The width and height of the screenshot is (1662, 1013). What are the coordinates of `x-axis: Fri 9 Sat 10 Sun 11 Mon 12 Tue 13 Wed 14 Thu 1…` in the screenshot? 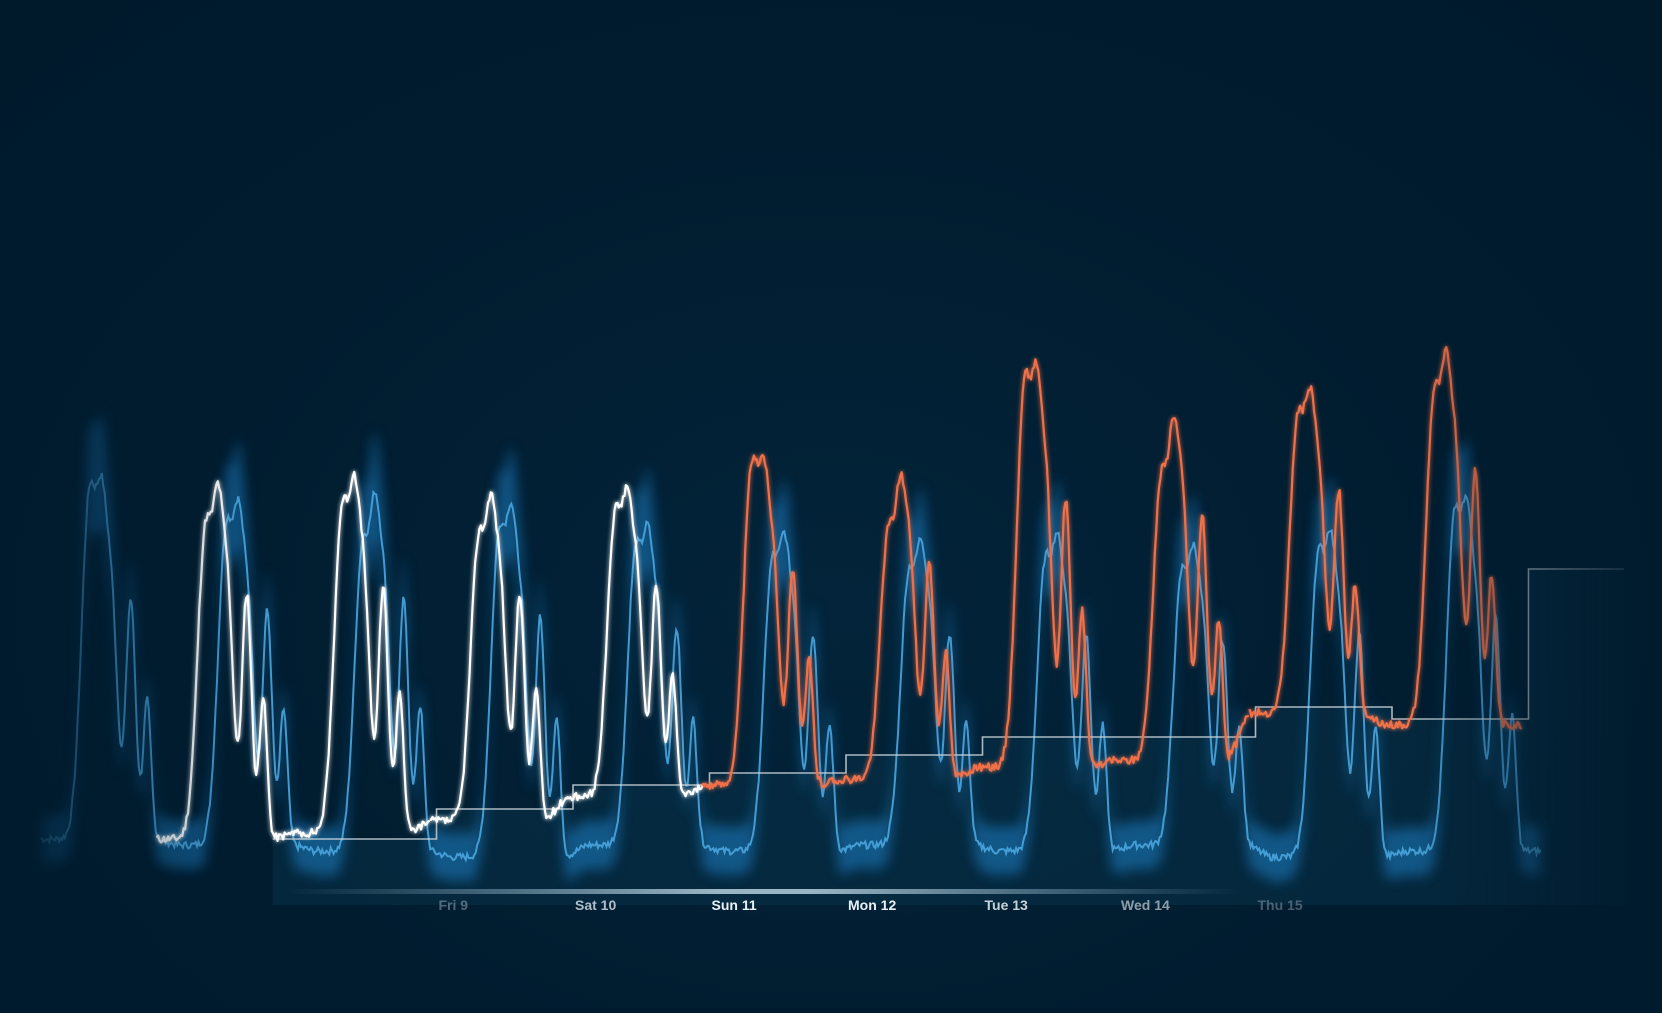 It's located at (794, 901).